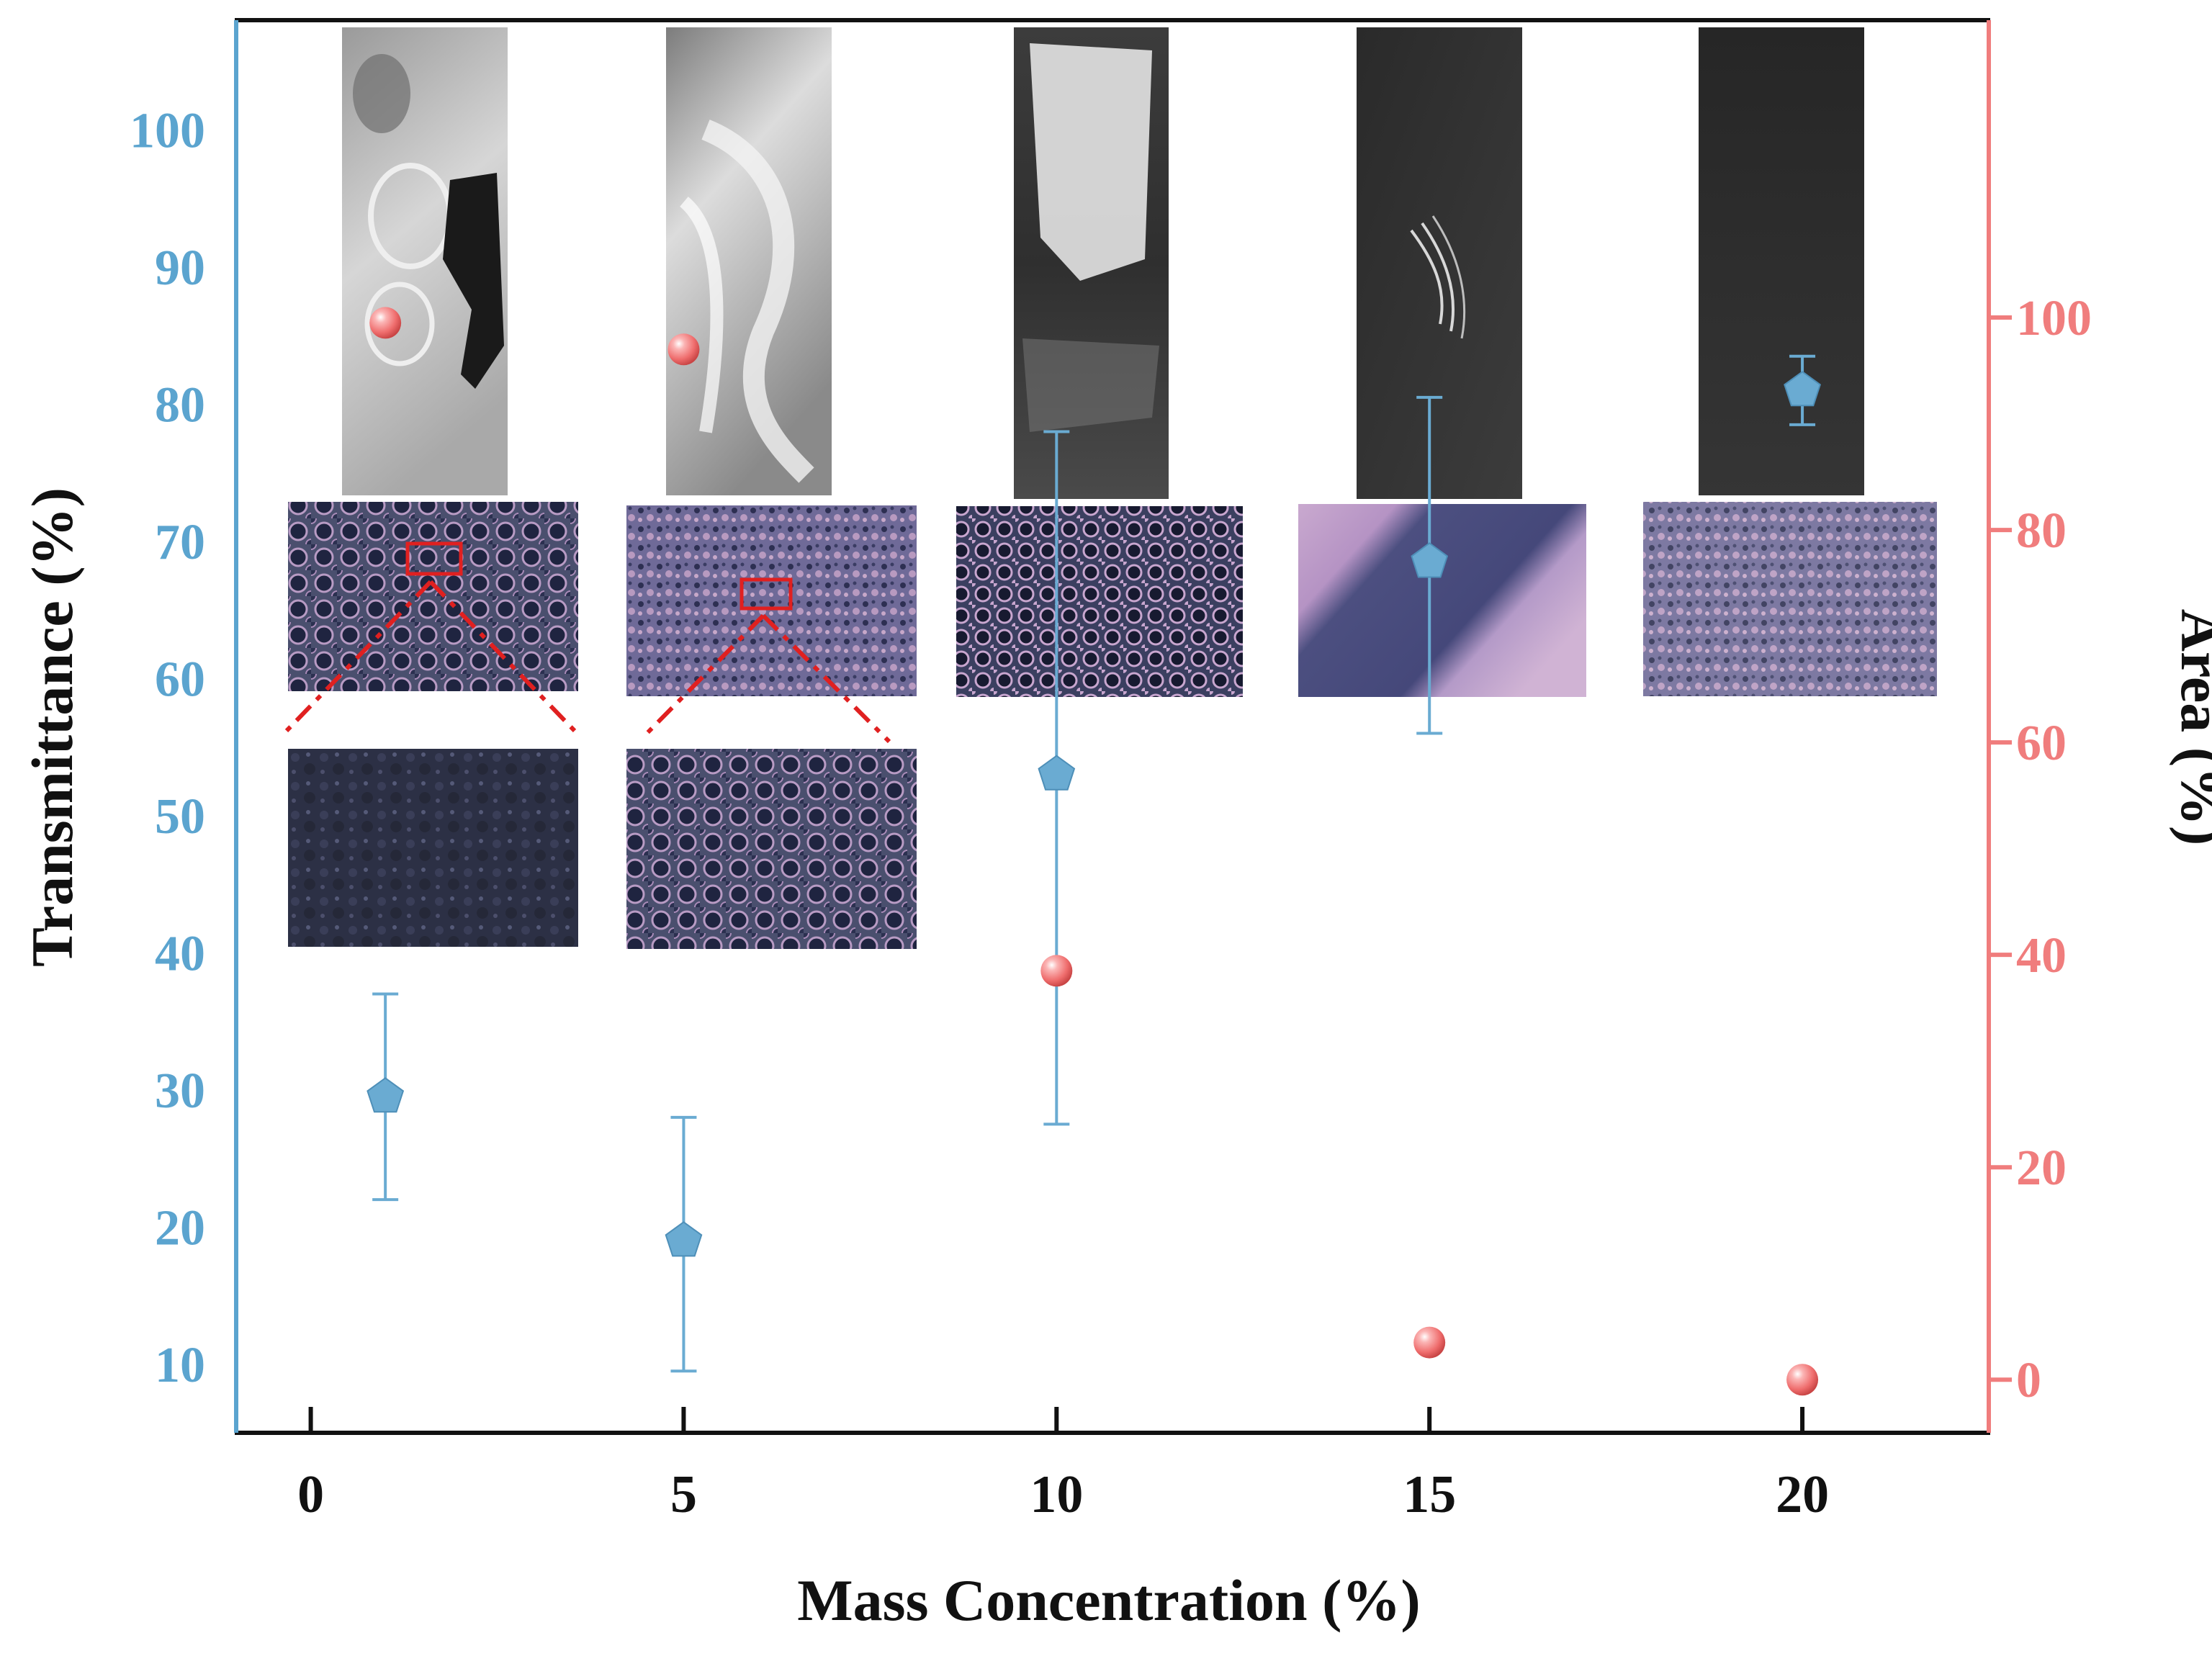 The width and height of the screenshot is (2212, 1656). Describe the element at coordinates (180, 268) in the screenshot. I see `left-tick-label: 90` at that location.